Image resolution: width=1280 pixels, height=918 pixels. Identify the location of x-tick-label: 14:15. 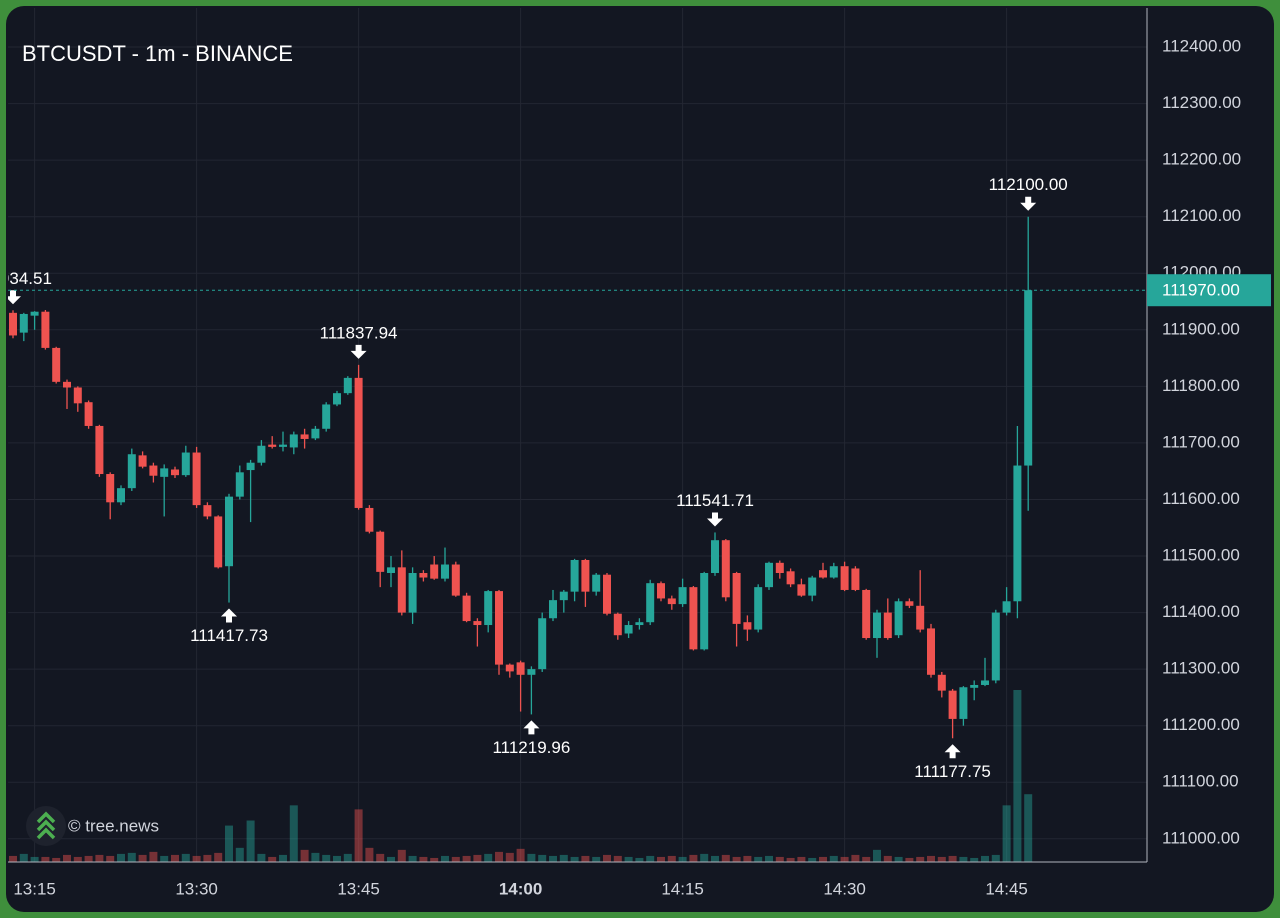
(682, 888).